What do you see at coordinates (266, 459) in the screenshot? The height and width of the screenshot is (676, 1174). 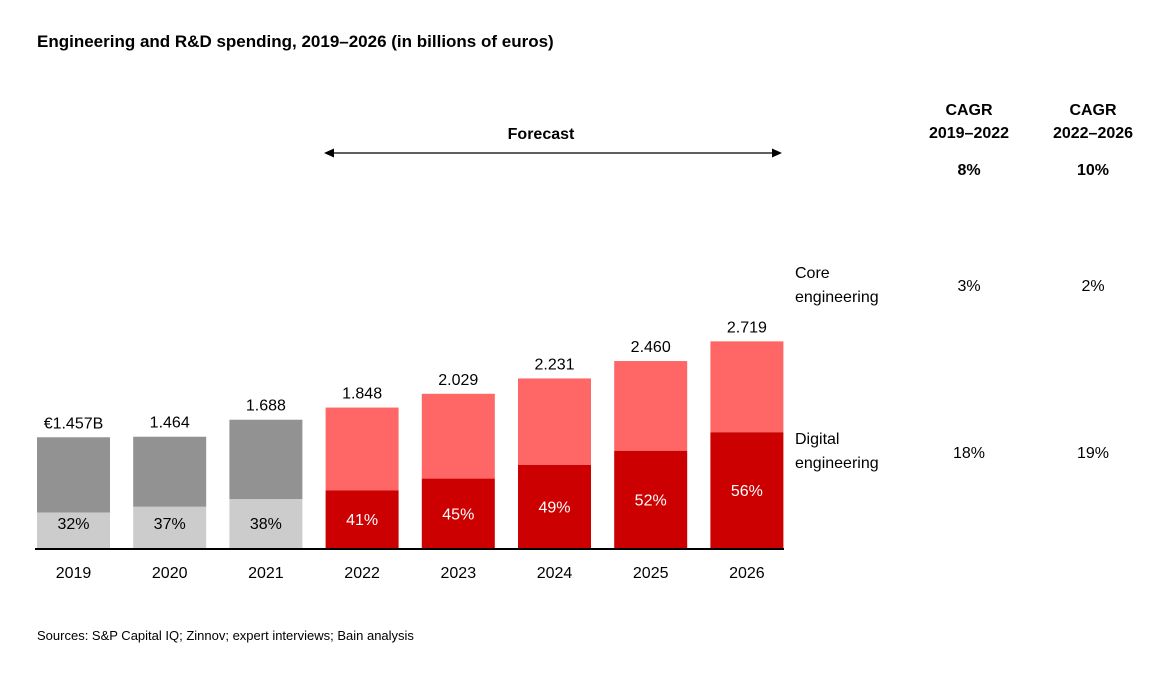 I see `bar-core-2021` at bounding box center [266, 459].